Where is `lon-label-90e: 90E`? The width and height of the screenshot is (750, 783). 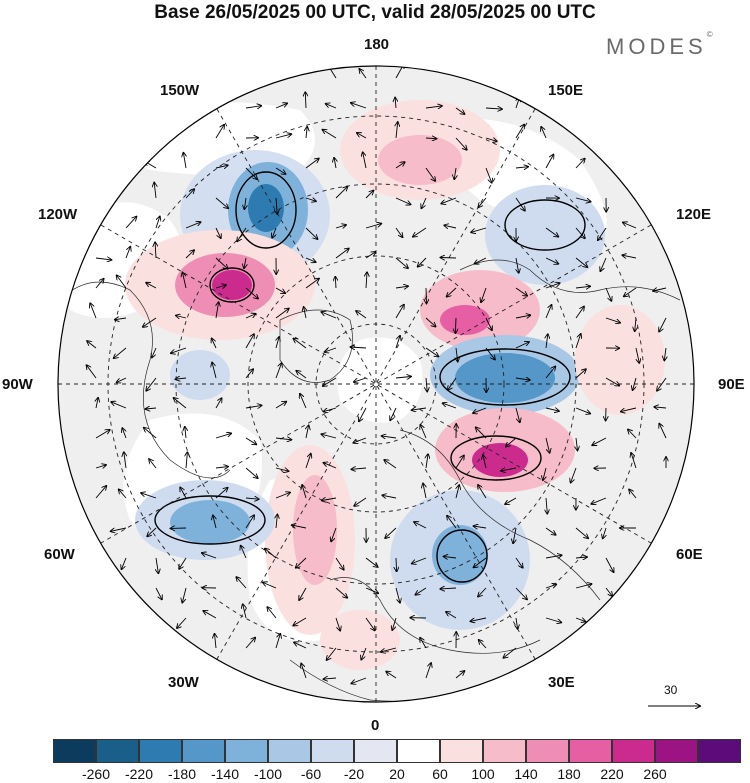 lon-label-90e: 90E is located at coordinates (731, 384).